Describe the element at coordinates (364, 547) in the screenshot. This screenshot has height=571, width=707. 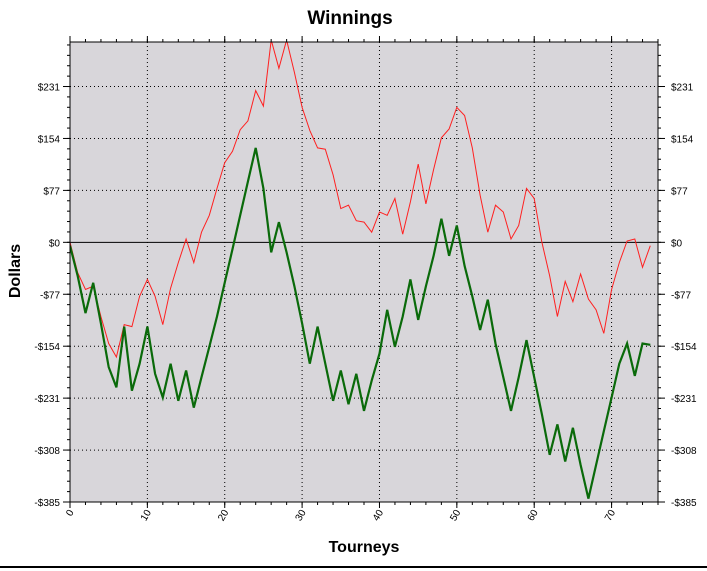
I see `x-axis-title: Tourneys` at that location.